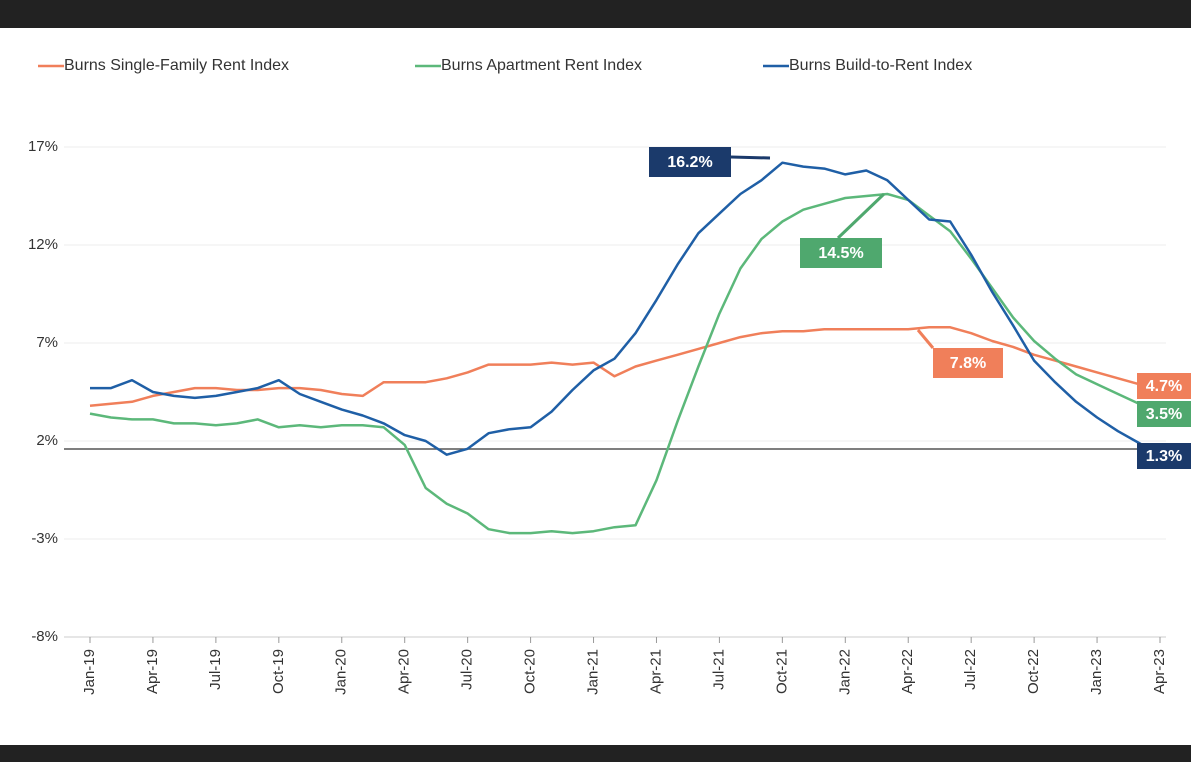  Describe the element at coordinates (44, 636) in the screenshot. I see `y-tick-label: -8%` at that location.